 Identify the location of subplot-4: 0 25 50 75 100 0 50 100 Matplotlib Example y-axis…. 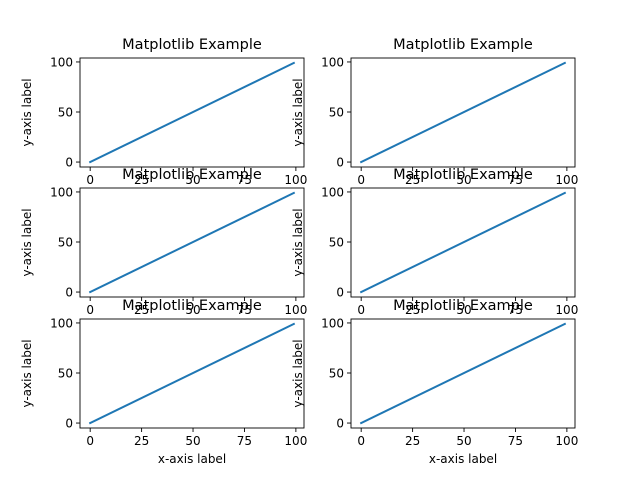
(434, 242).